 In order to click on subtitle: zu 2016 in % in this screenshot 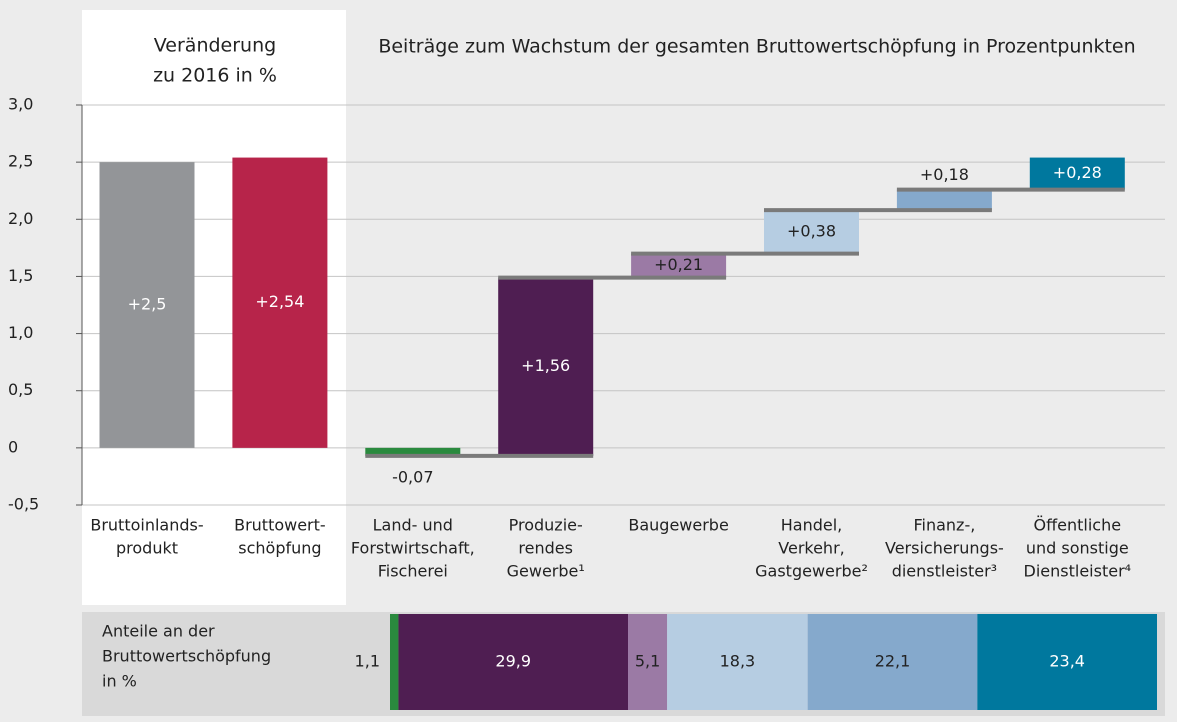, I will do `click(215, 76)`.